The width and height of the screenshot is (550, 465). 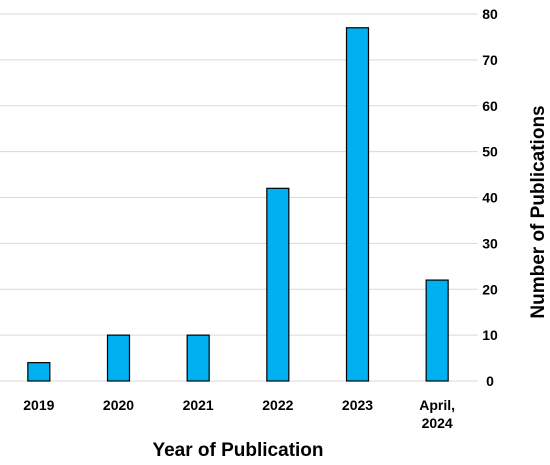 I want to click on x-tick-label: 2023, so click(x=357, y=405).